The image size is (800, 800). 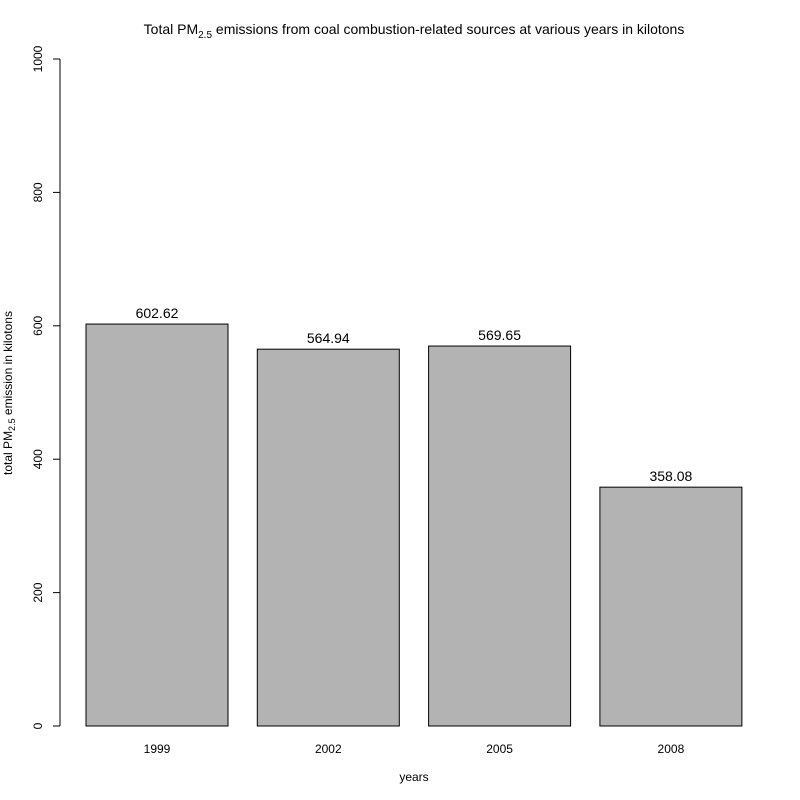 I want to click on x-tick-label: 2008, so click(x=671, y=749).